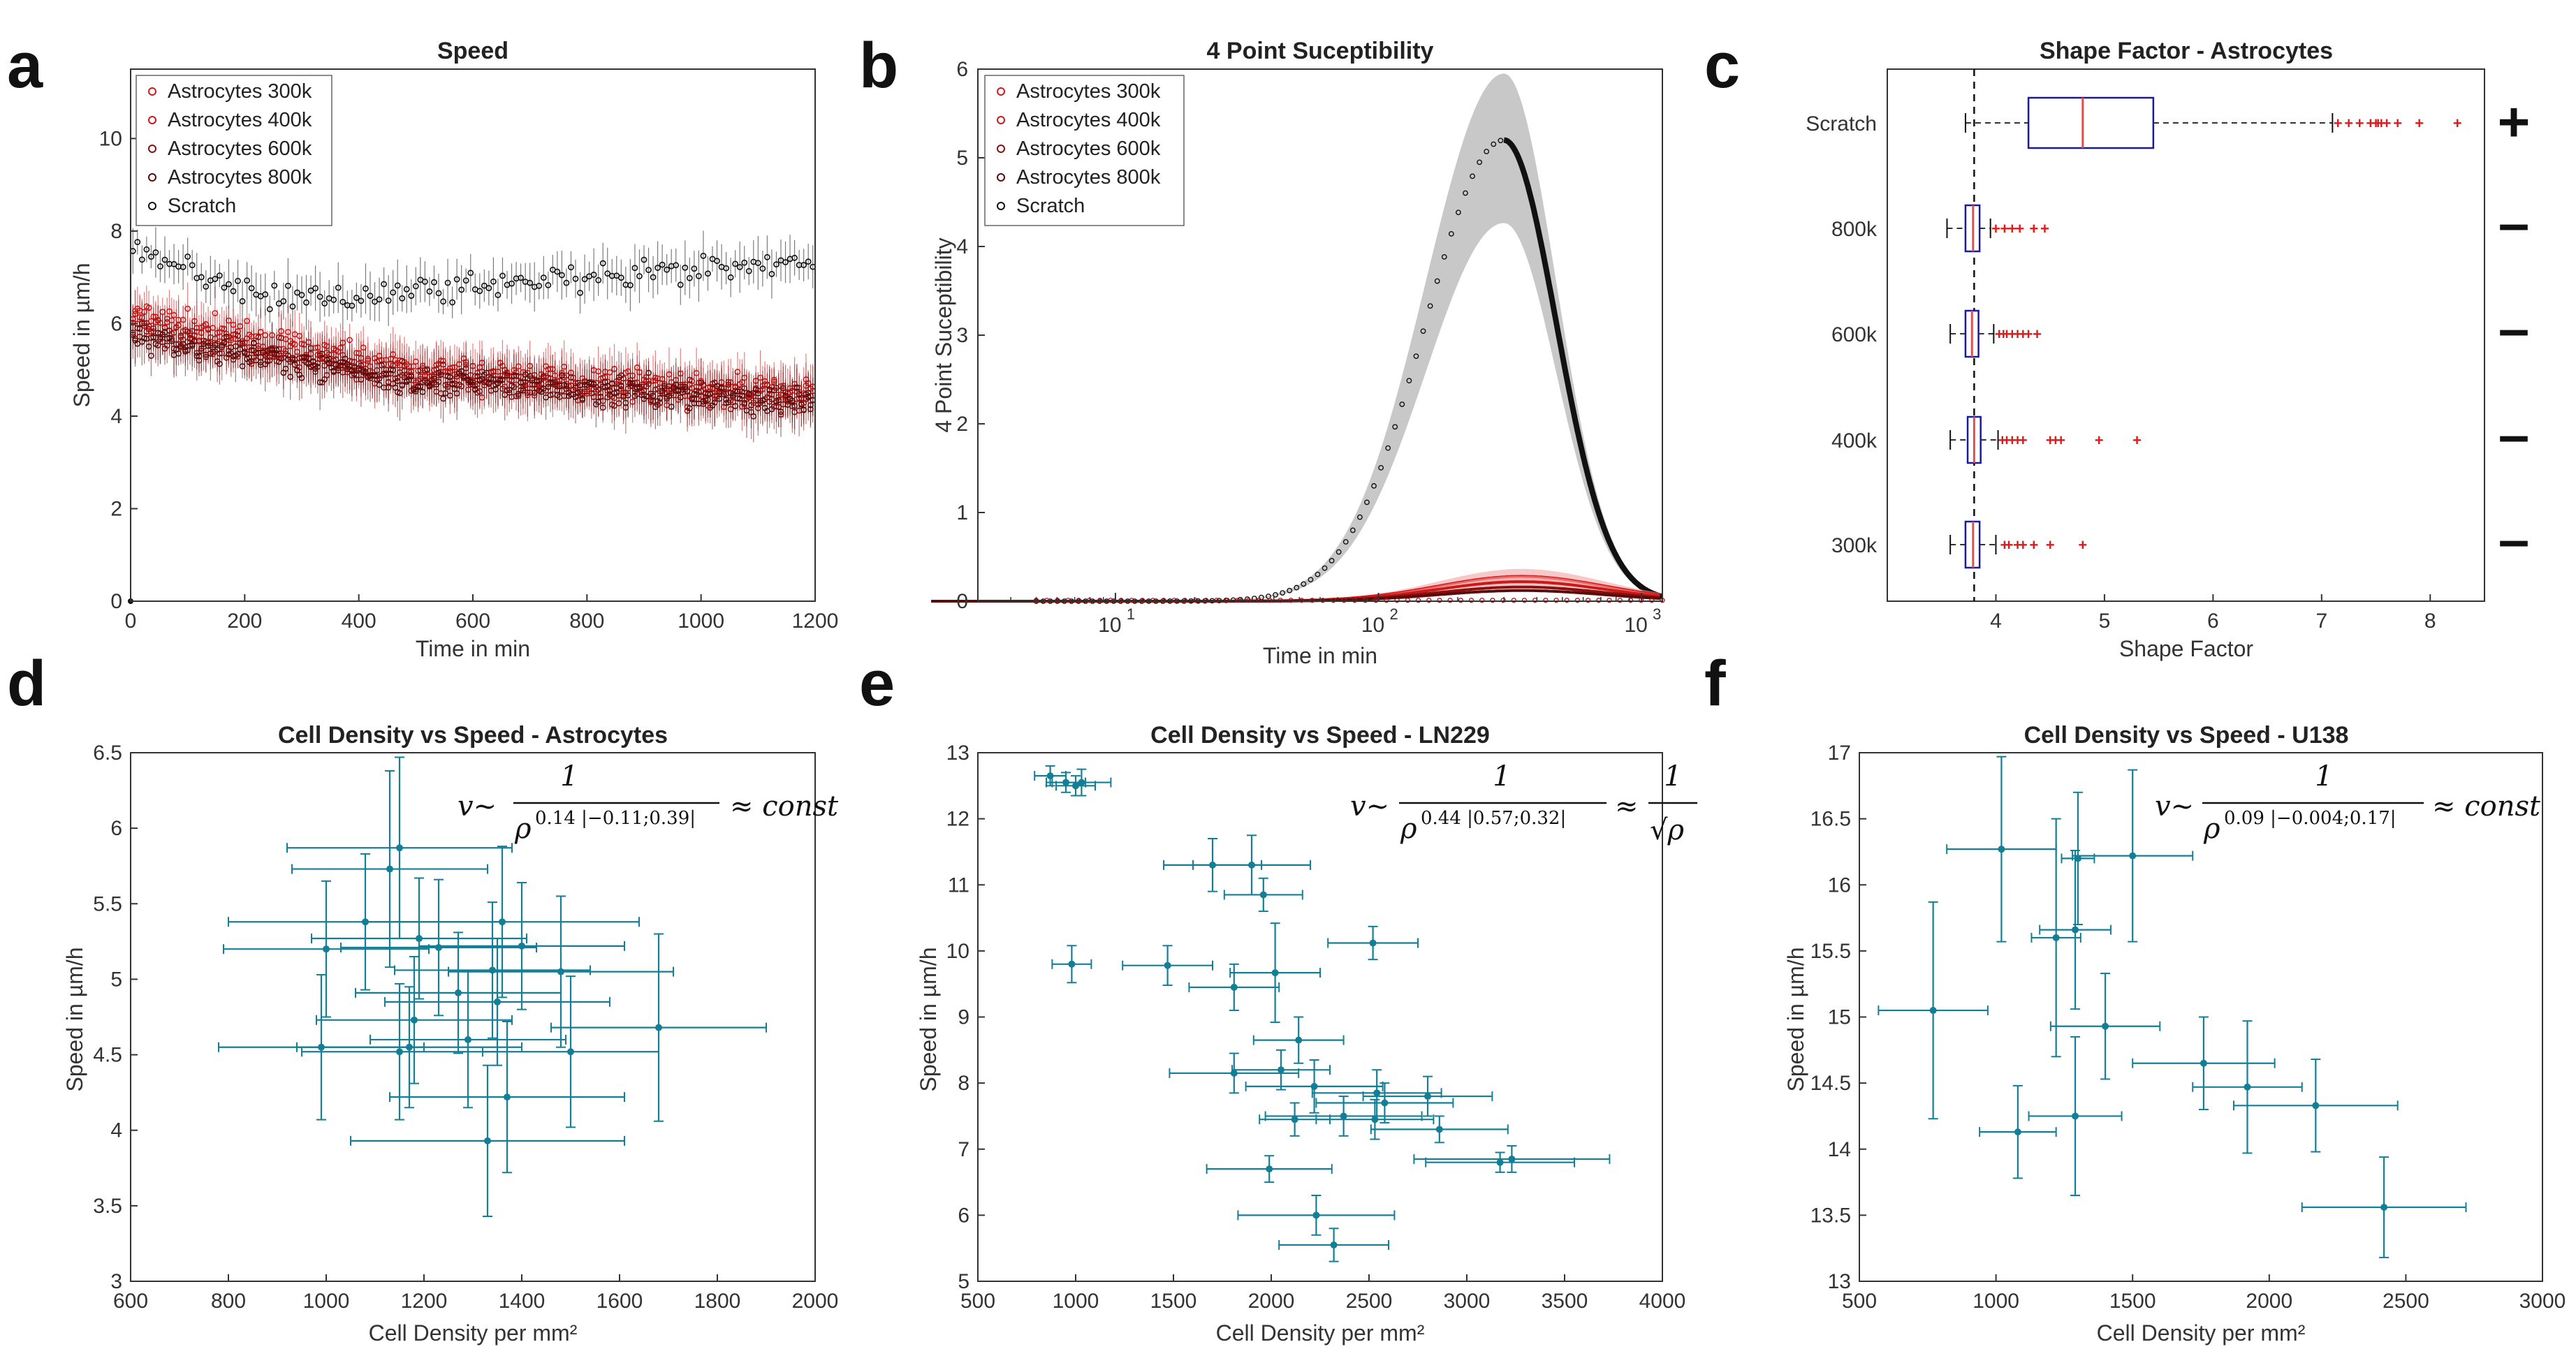  What do you see at coordinates (240, 177) in the screenshot?
I see `legend-entry: Astrocytes 800k` at bounding box center [240, 177].